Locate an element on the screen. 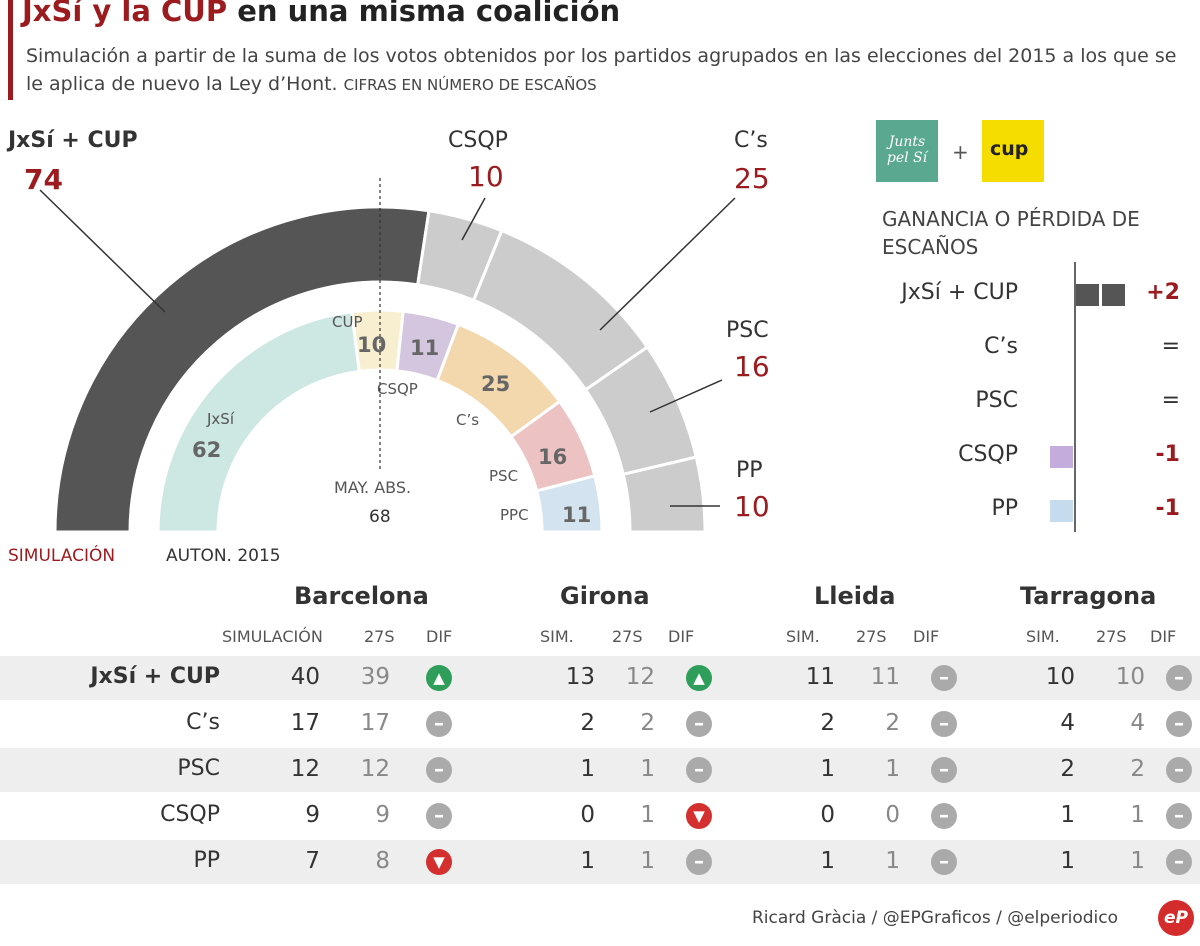  col-head-1-1: 27S is located at coordinates (627, 636).